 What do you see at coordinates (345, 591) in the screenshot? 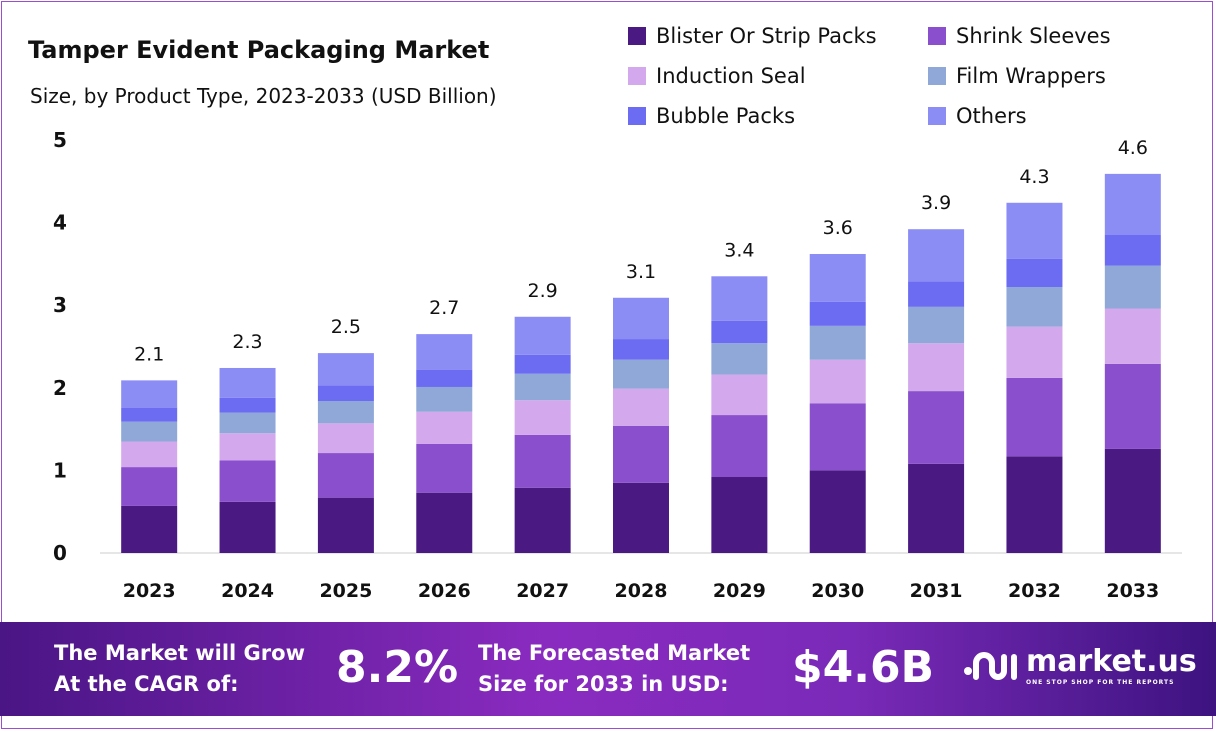
I see `x-tick-label: 2025` at bounding box center [345, 591].